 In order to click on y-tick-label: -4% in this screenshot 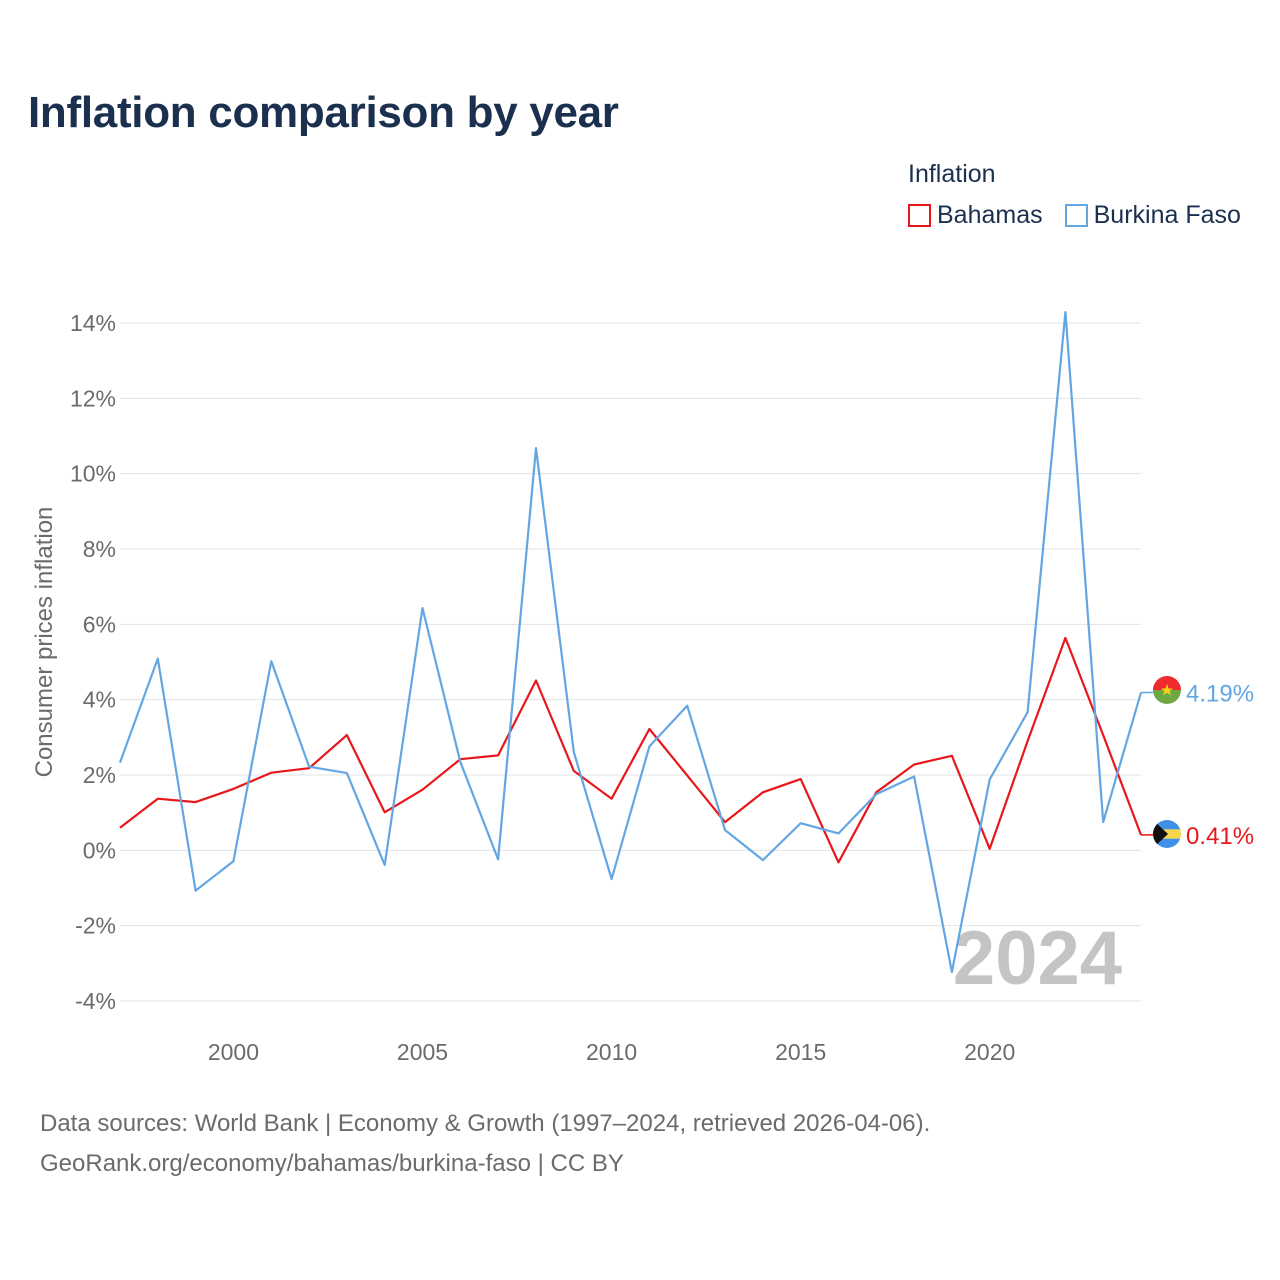, I will do `click(95, 1001)`.